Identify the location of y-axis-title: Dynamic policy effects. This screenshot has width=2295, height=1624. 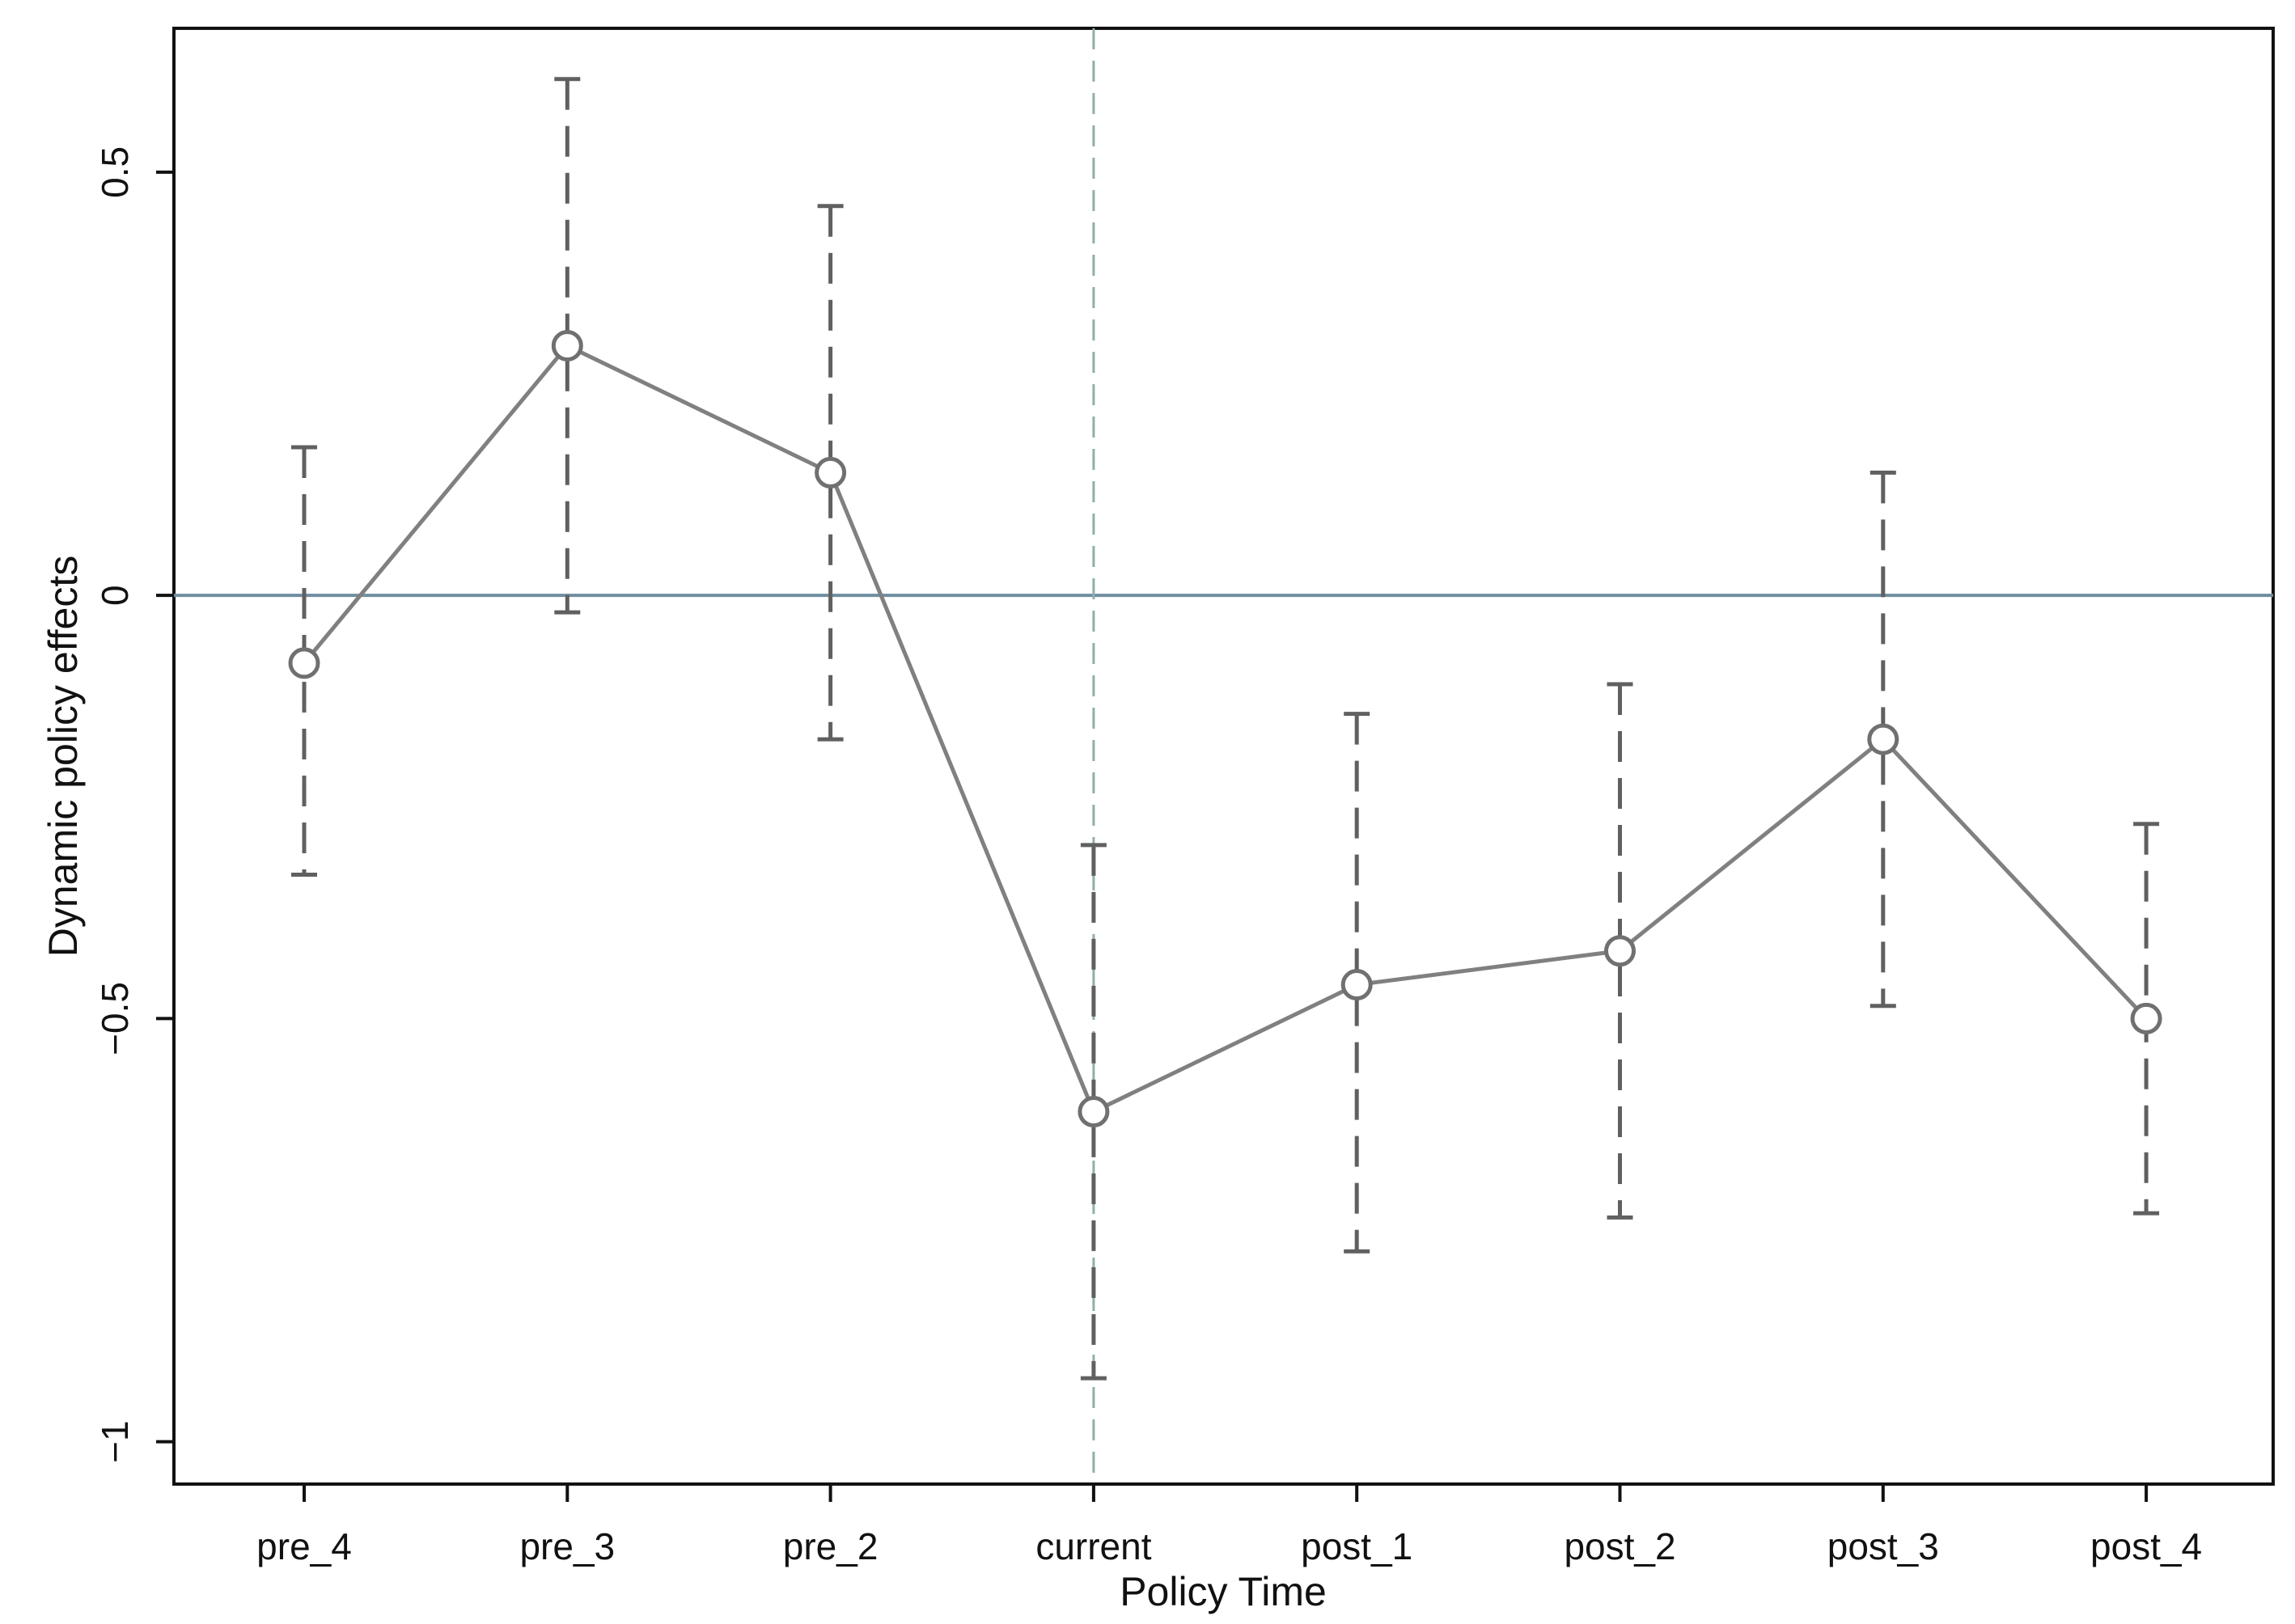
(63, 756).